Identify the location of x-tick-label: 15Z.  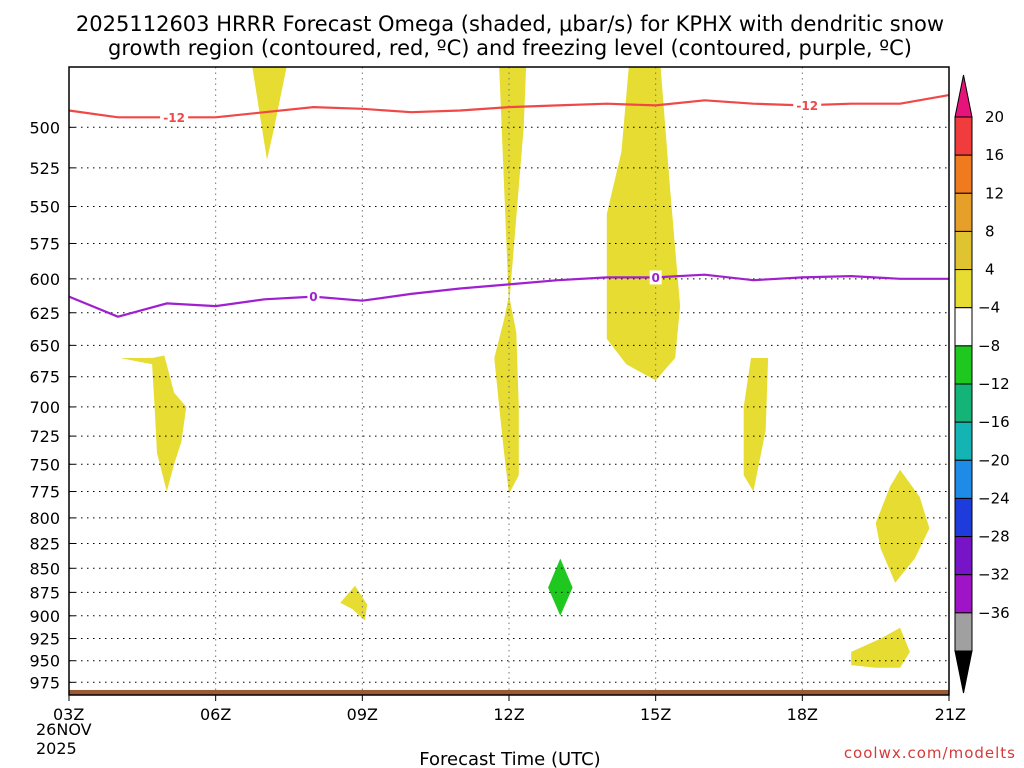
(655, 714).